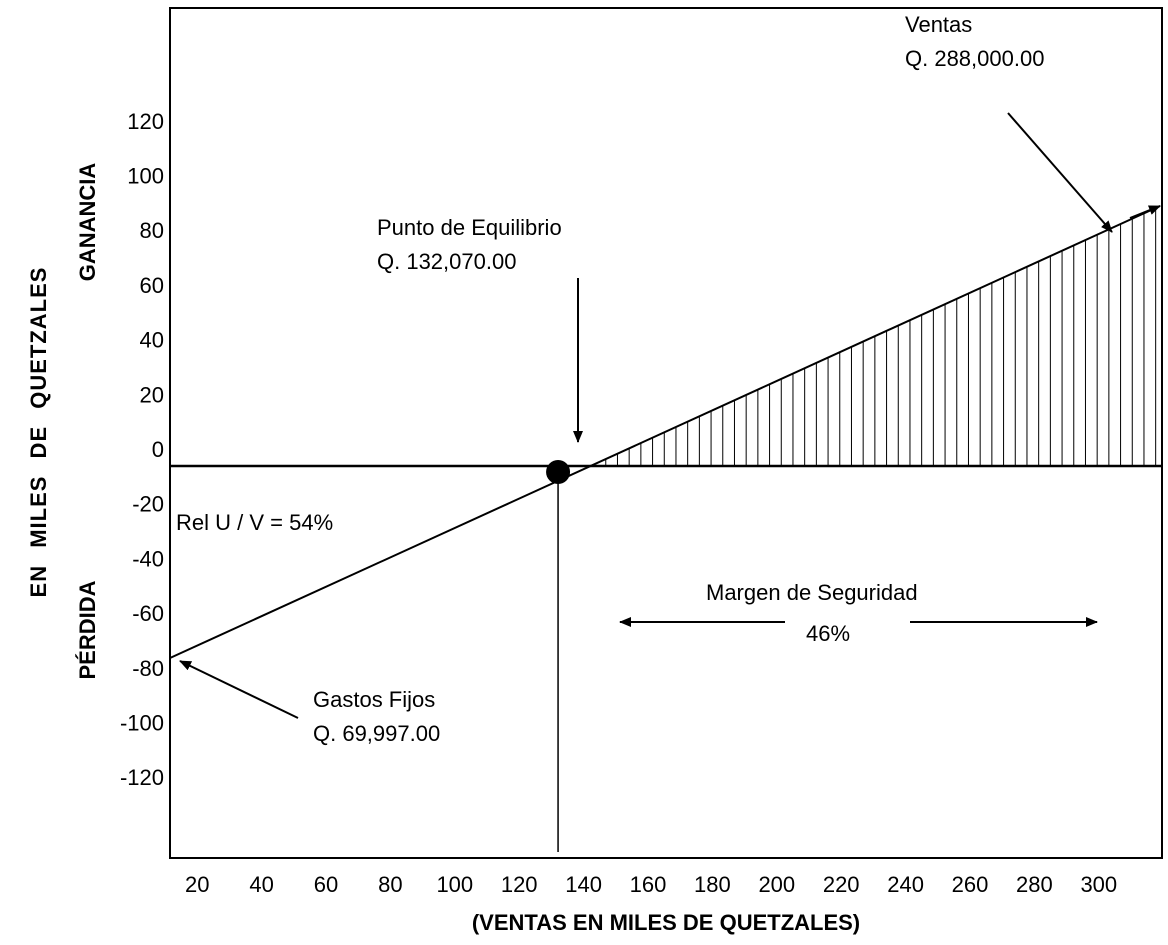 This screenshot has height=945, width=1168. What do you see at coordinates (142, 449) in the screenshot?
I see `y-axis-ticks: 120 100 80 60 40 20 0 -20 -40 -60 -80 -100 -120` at bounding box center [142, 449].